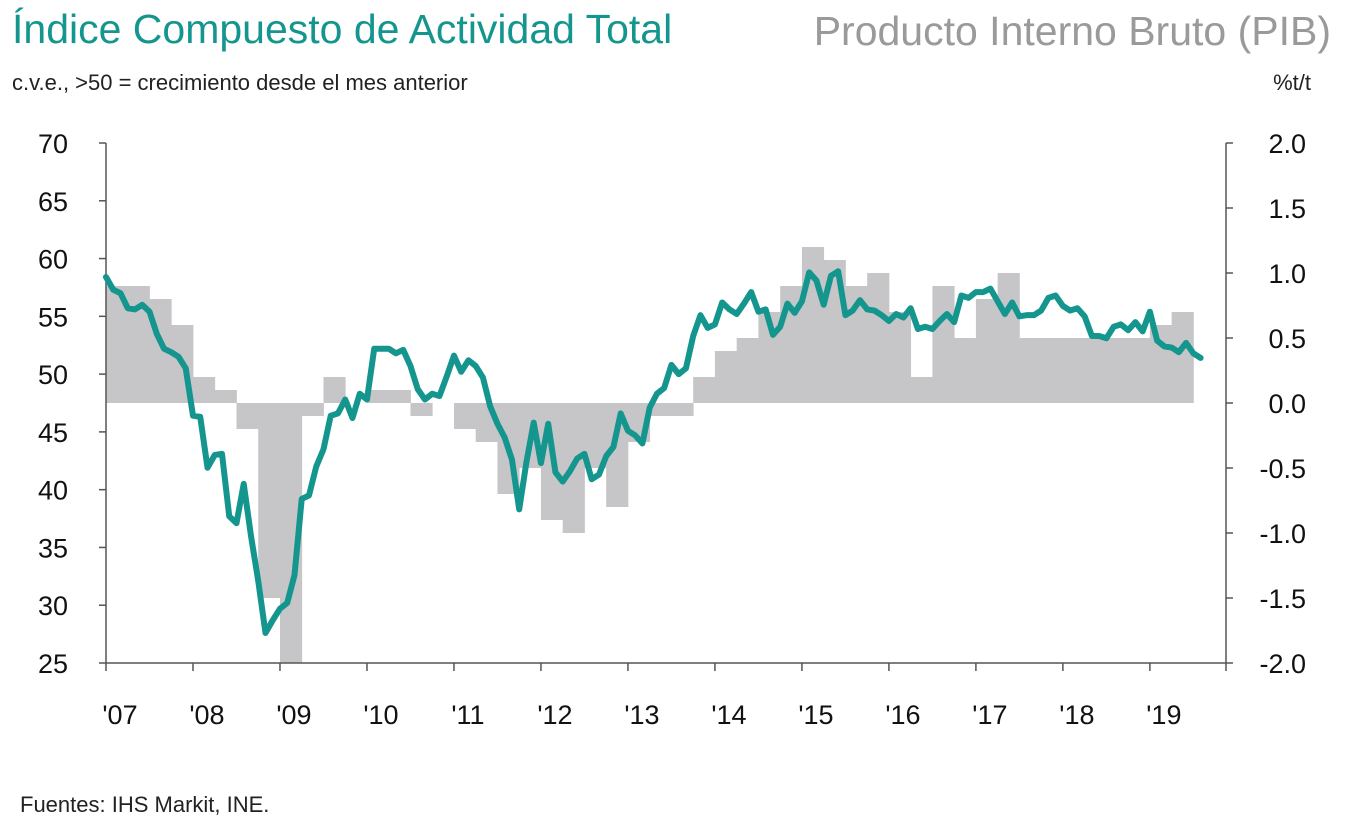 This screenshot has height=832, width=1369. Describe the element at coordinates (1287, 274) in the screenshot. I see `right-tick-label: 1.0` at that location.